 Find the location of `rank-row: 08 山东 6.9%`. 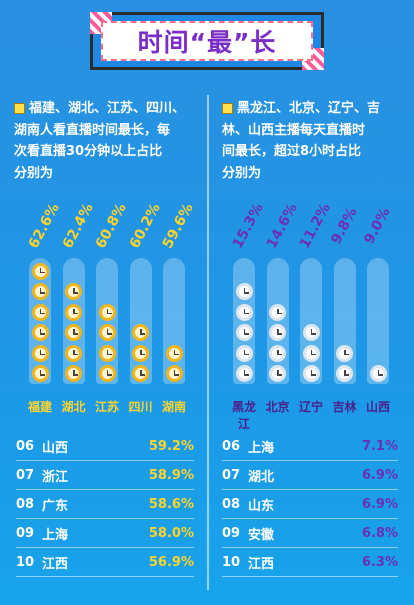

rank-row: 08 山东 6.9% is located at coordinates (310, 504).